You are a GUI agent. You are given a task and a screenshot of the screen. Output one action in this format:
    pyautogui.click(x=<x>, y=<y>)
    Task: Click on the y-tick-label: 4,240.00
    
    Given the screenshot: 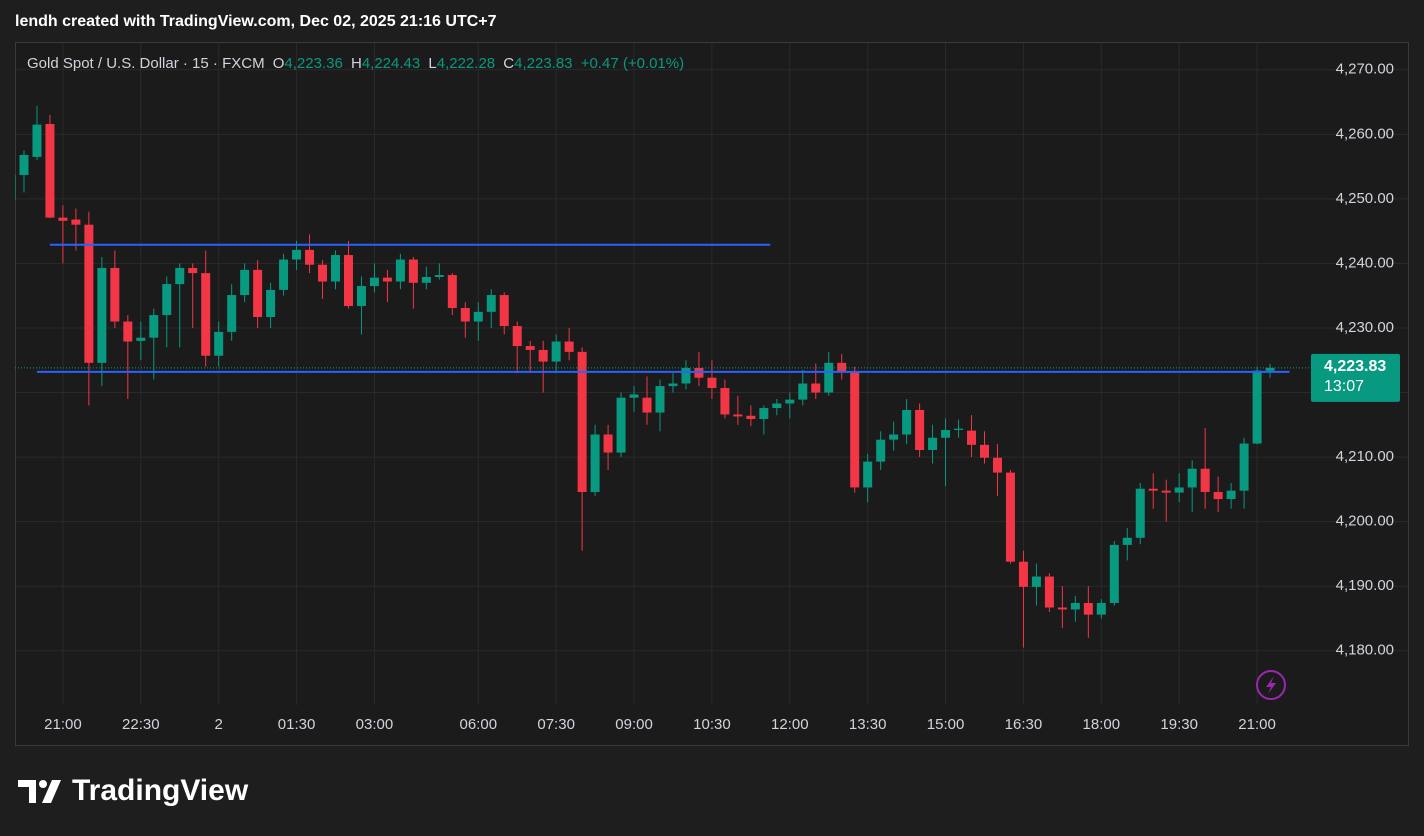 What is the action you would take?
    pyautogui.click(x=1365, y=262)
    